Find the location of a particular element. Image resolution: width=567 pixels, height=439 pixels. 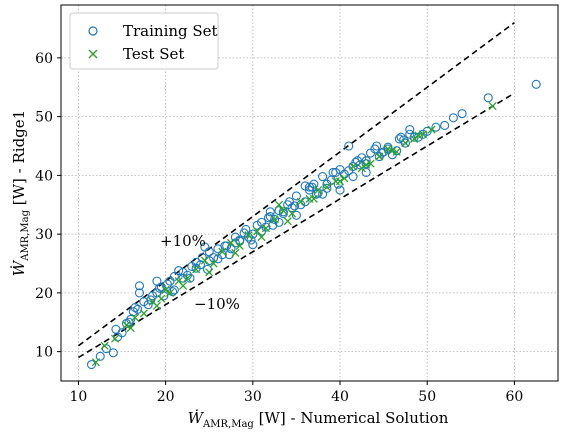

x-tick-label: 30 is located at coordinates (253, 397).